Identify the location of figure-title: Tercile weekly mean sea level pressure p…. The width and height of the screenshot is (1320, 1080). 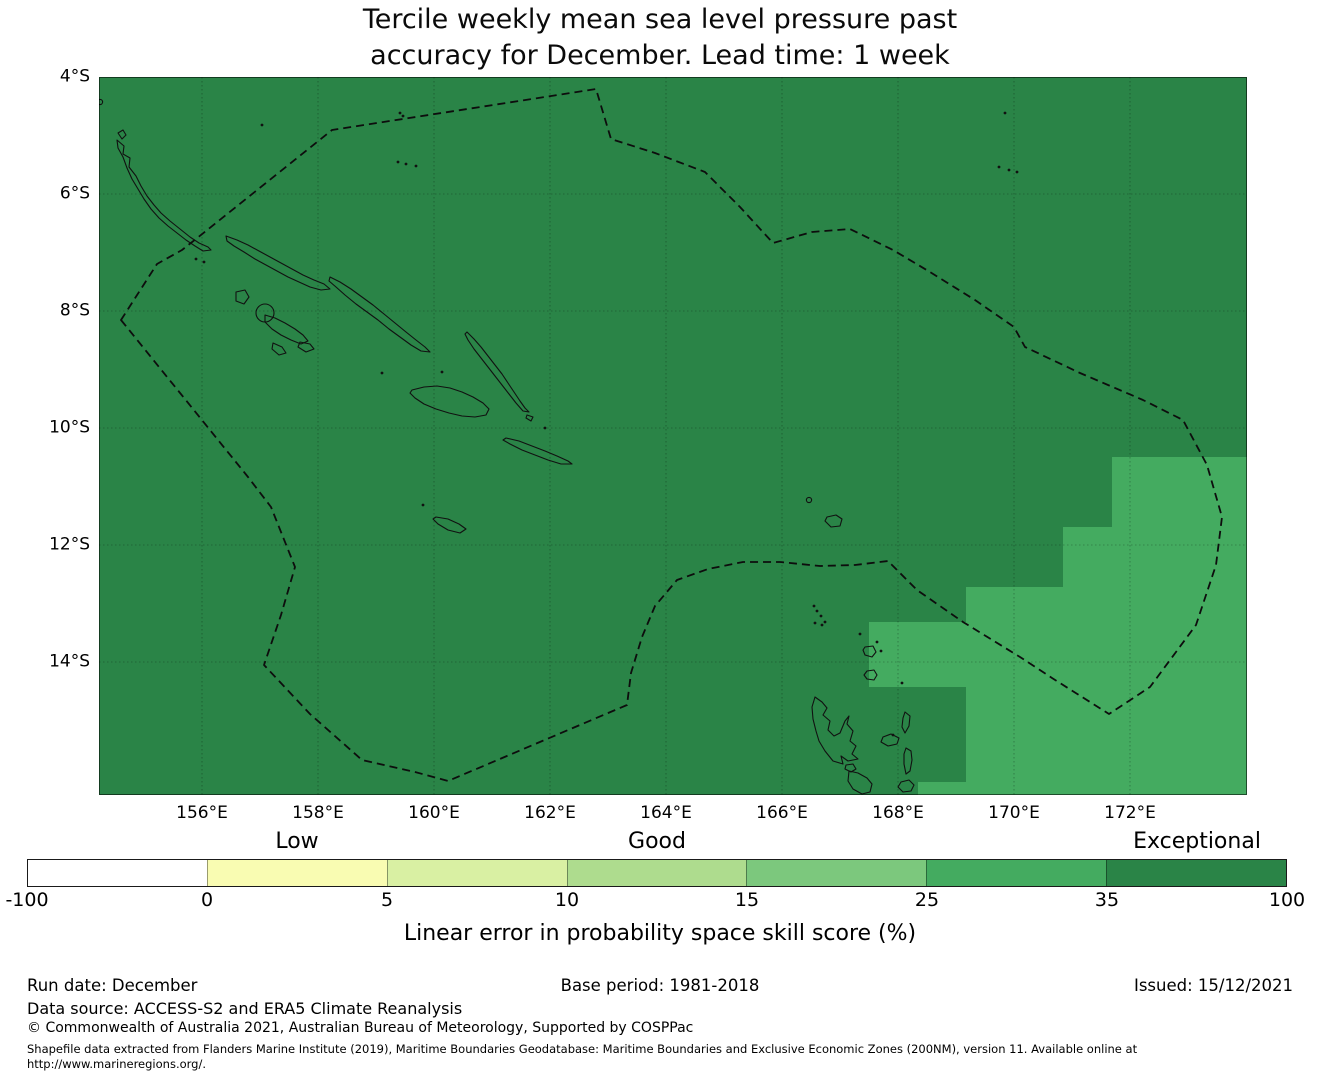
(660, 38).